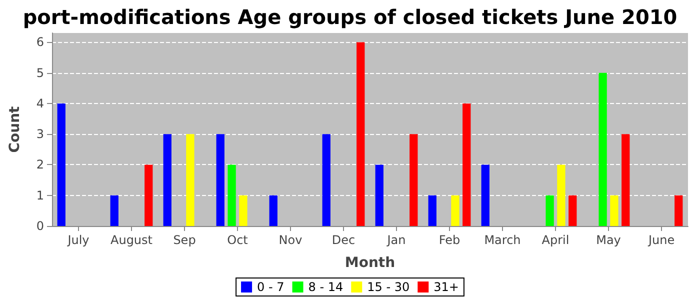 The height and width of the screenshot is (300, 700). I want to click on y-tick-label: 2, so click(40, 165).